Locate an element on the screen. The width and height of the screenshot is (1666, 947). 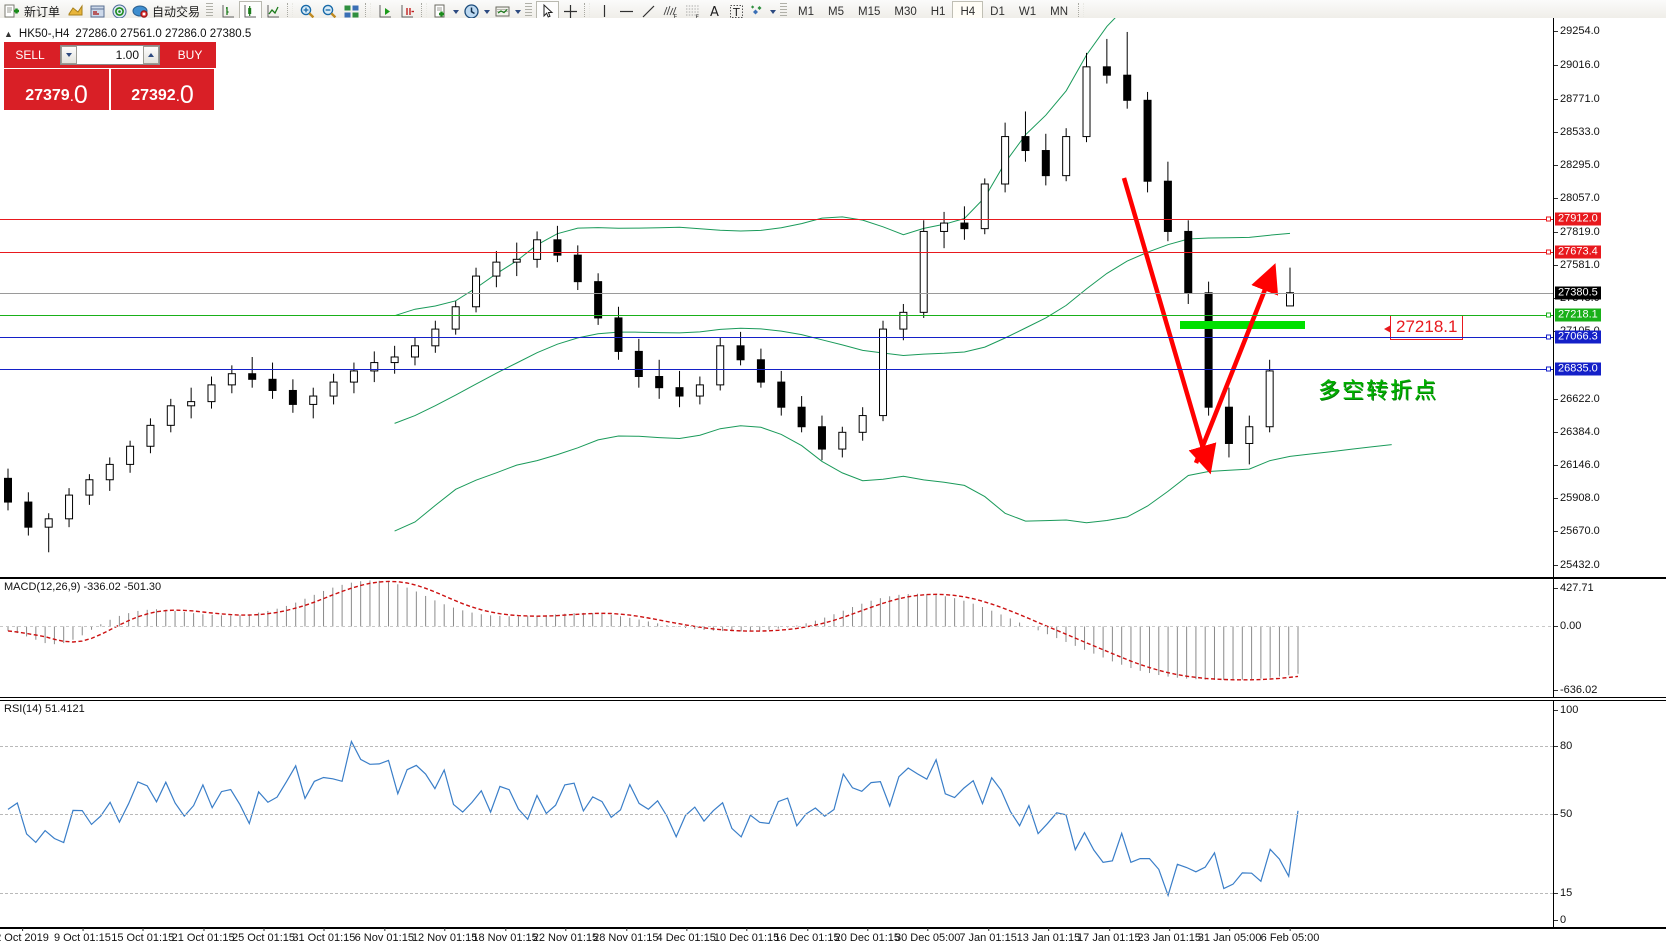
volume-value: 1.00 is located at coordinates (127, 55).